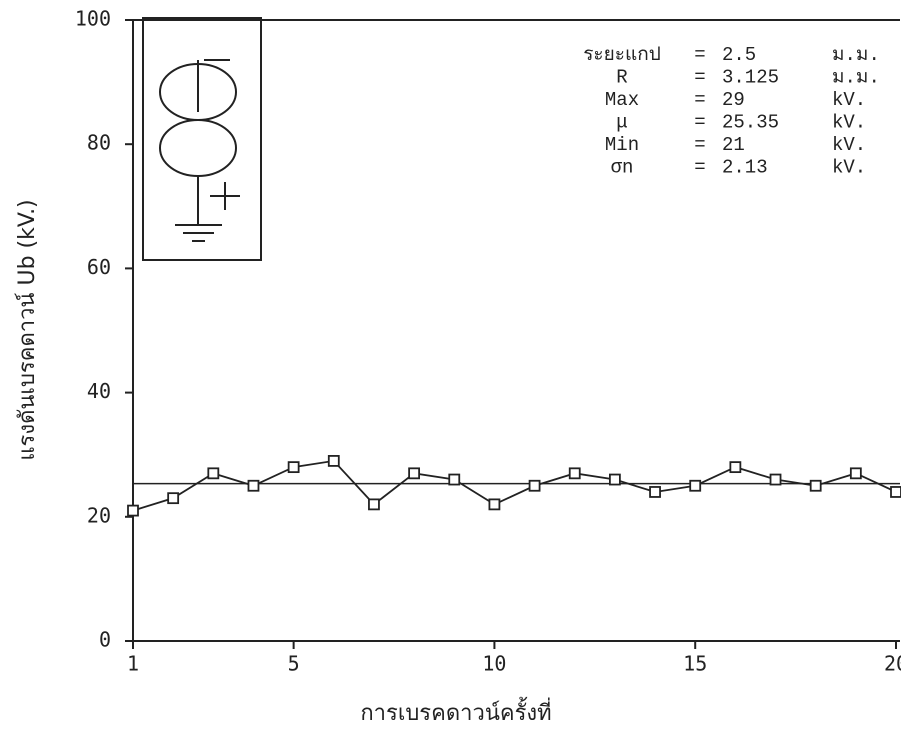 The height and width of the screenshot is (731, 901). What do you see at coordinates (494, 664) in the screenshot?
I see `x-tick-label: 10` at bounding box center [494, 664].